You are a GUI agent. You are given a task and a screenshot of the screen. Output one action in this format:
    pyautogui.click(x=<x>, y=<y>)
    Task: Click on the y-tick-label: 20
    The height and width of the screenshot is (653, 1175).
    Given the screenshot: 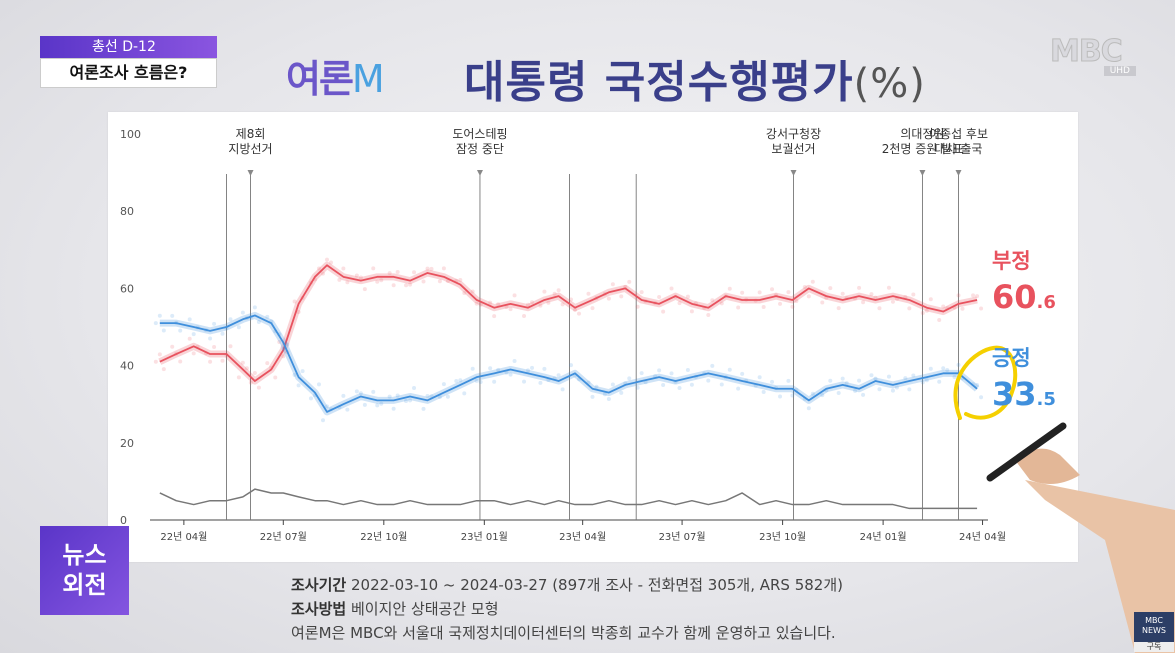 What is the action you would take?
    pyautogui.click(x=127, y=443)
    